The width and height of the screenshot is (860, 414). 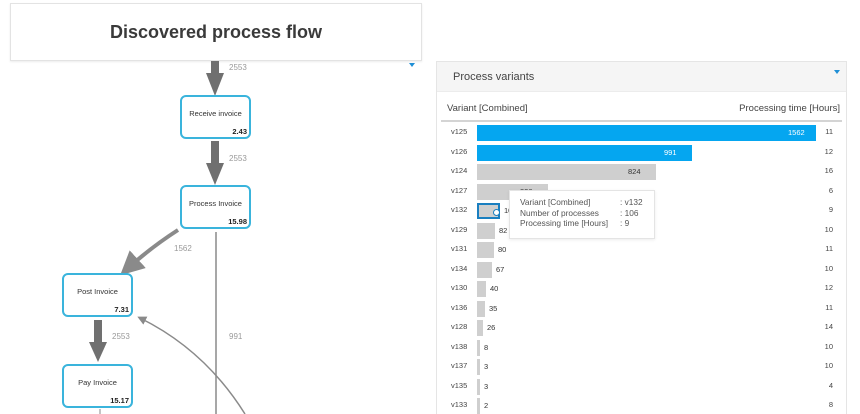 I want to click on variant-label: v136, so click(x=459, y=307).